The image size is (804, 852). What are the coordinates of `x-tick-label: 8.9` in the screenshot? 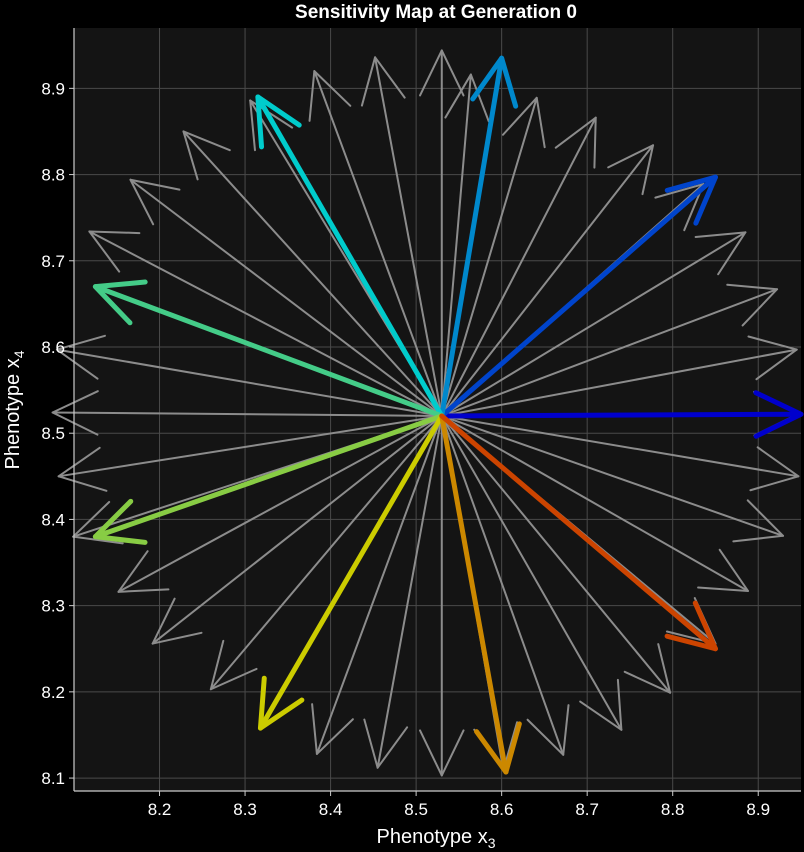 It's located at (758, 809).